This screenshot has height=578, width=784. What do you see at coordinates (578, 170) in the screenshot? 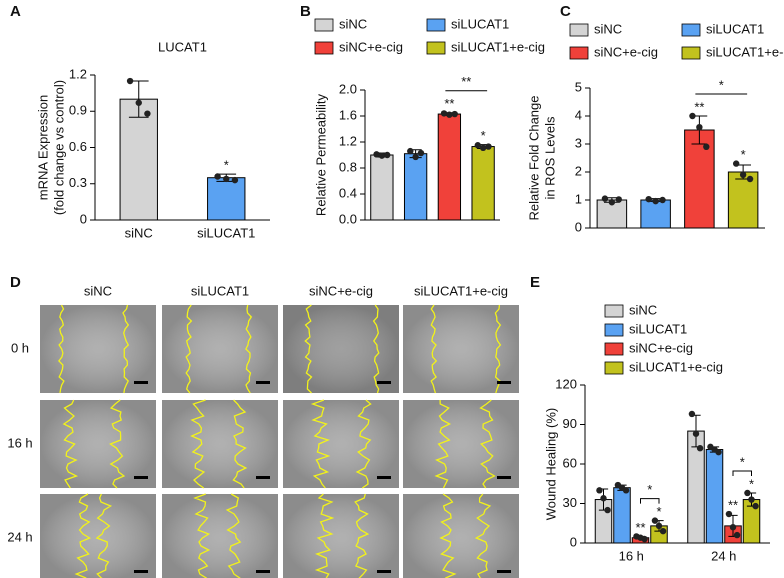
I see `y-tick-label: 2` at bounding box center [578, 170].